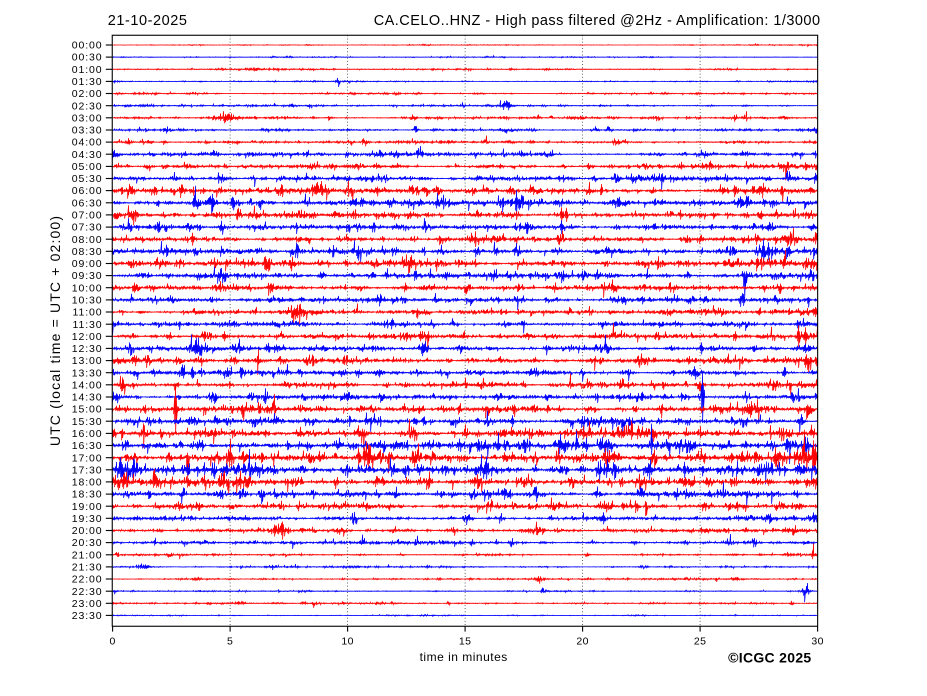 This screenshot has width=927, height=696. What do you see at coordinates (87, 519) in the screenshot?
I see `svg-text: 19:30` at bounding box center [87, 519].